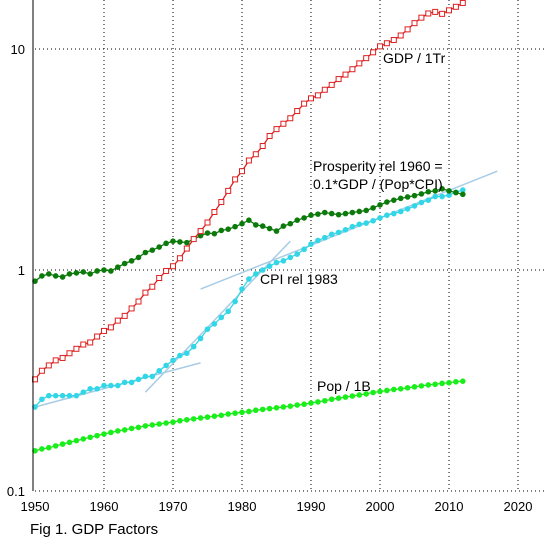 Image resolution: width=544 pixels, height=556 pixels. Describe the element at coordinates (311, 506) in the screenshot. I see `x-tick-label: 1990` at that location.